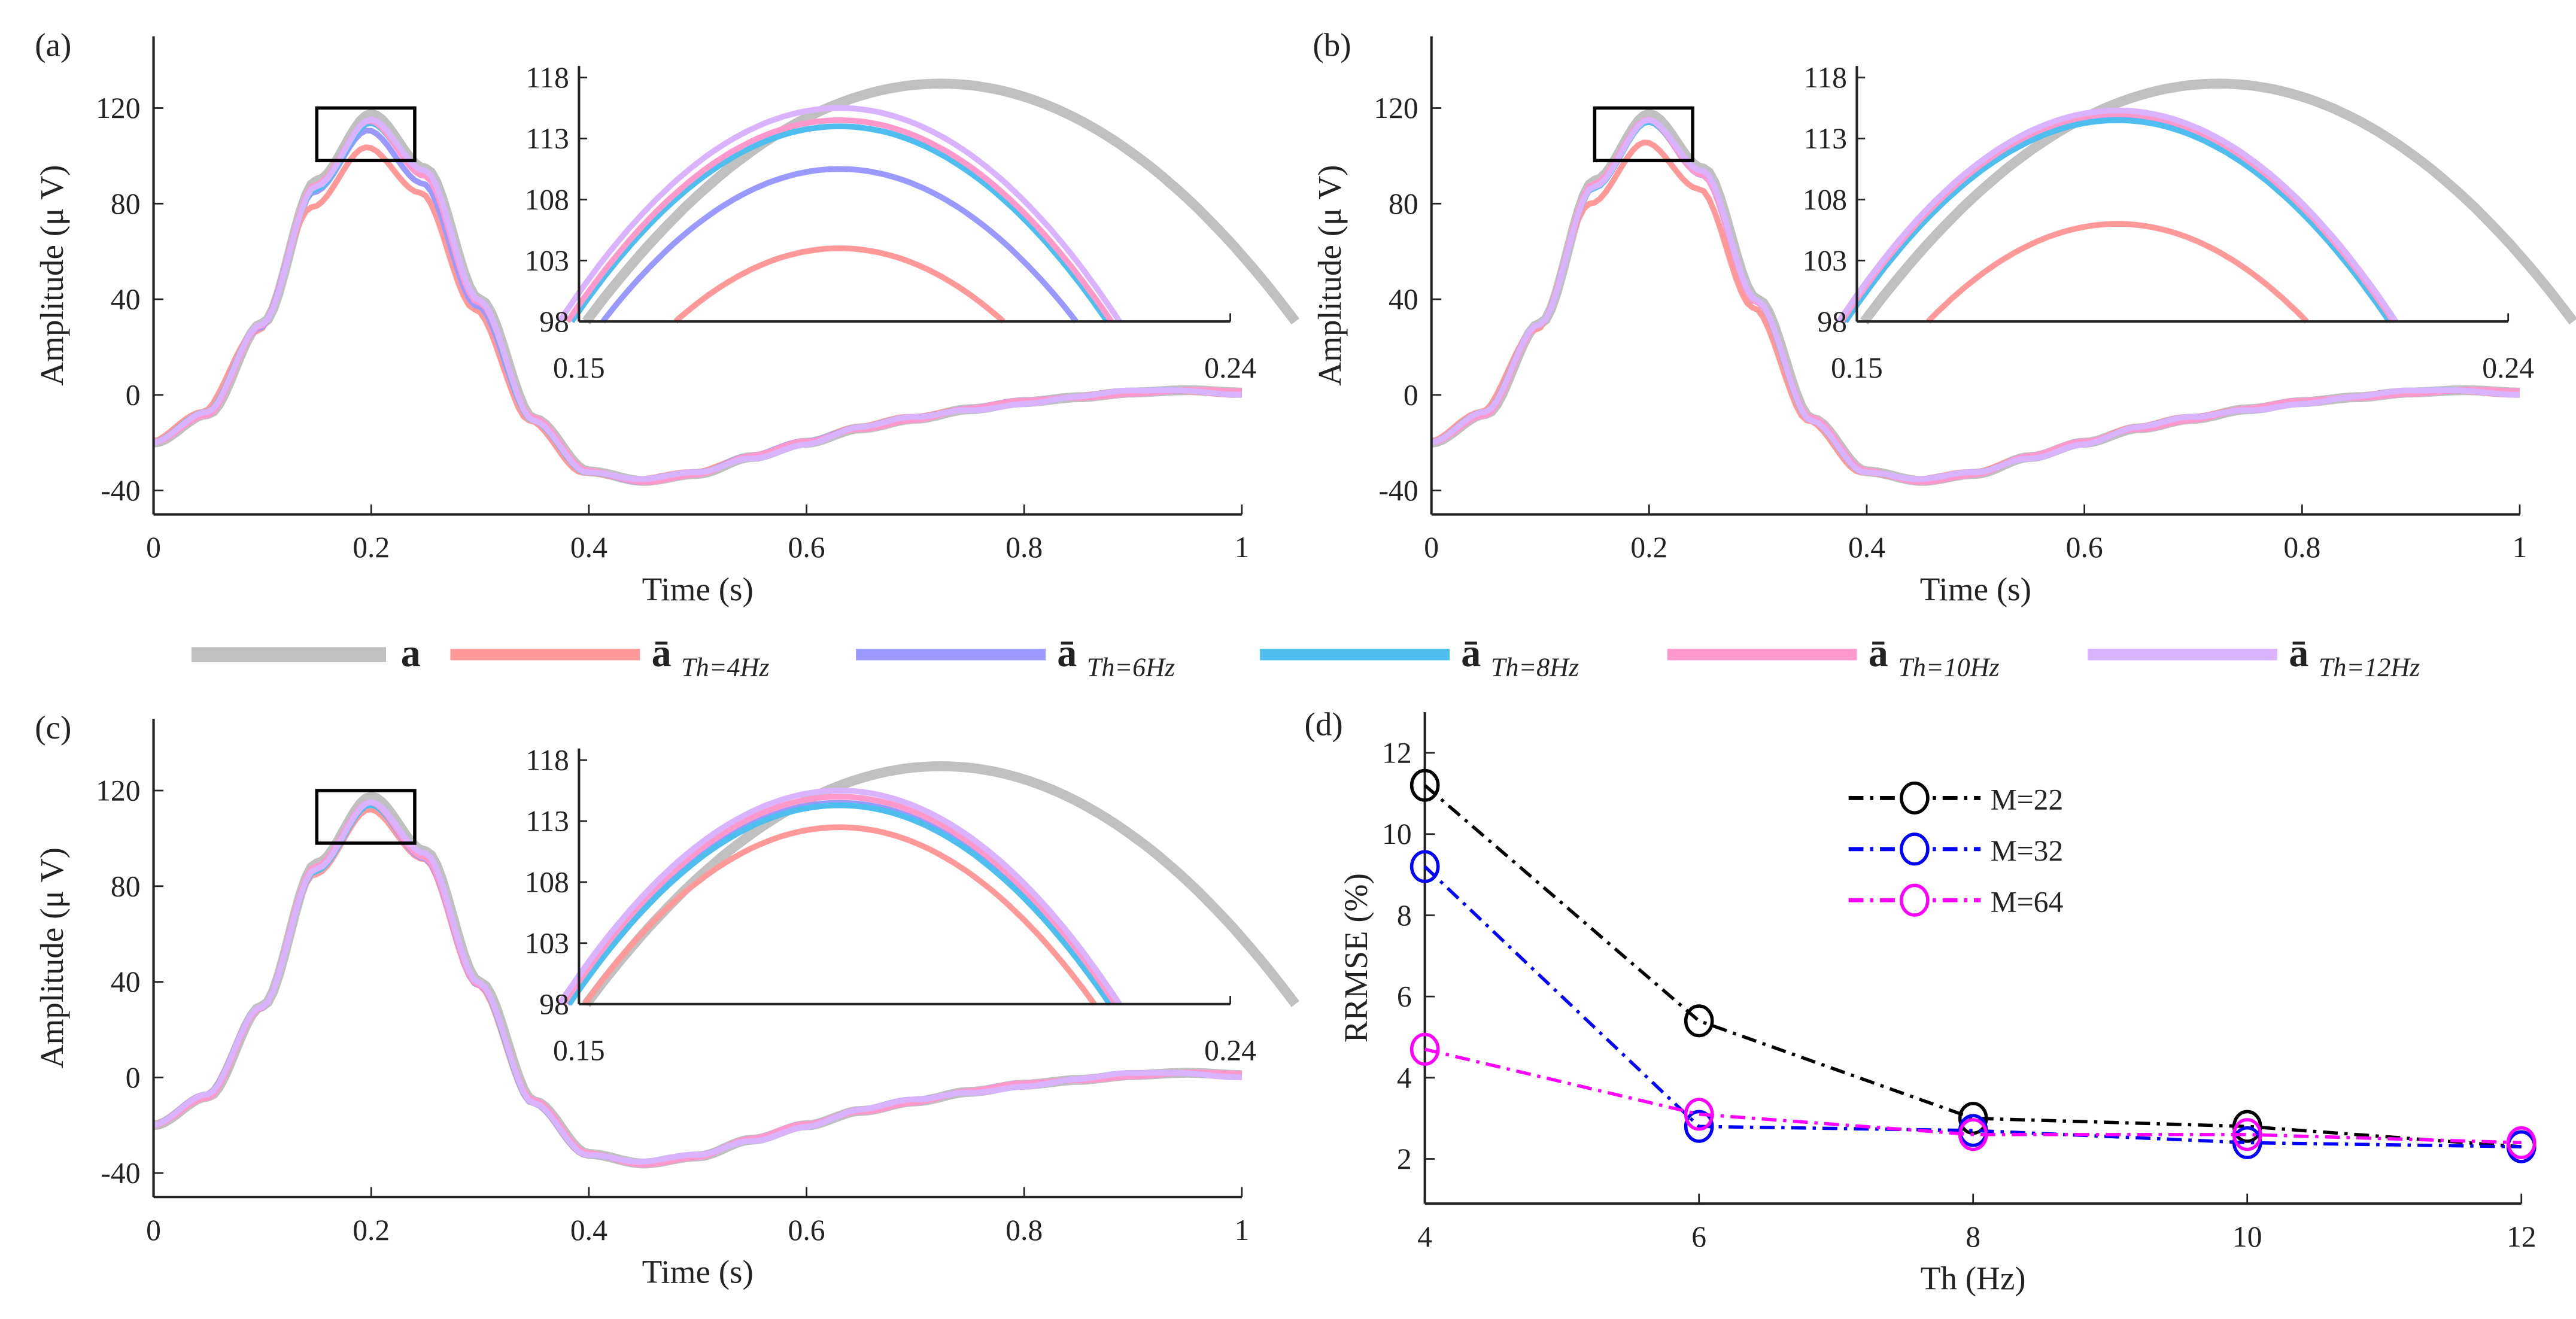 The image size is (2576, 1319). I want to click on x-tick-label: 6, so click(1699, 1237).